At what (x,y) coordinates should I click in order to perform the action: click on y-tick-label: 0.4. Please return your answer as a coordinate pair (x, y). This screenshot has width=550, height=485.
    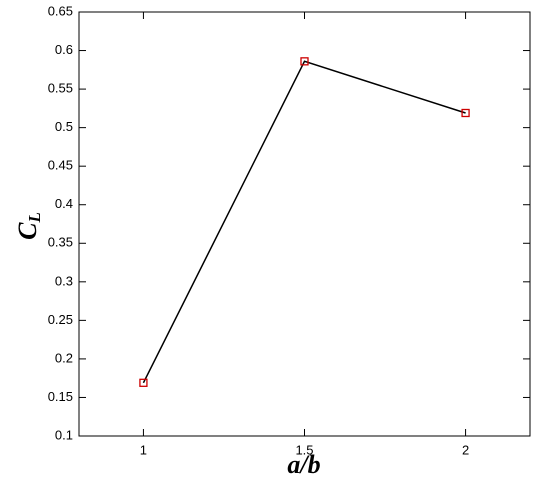
    Looking at the image, I should click on (64, 203).